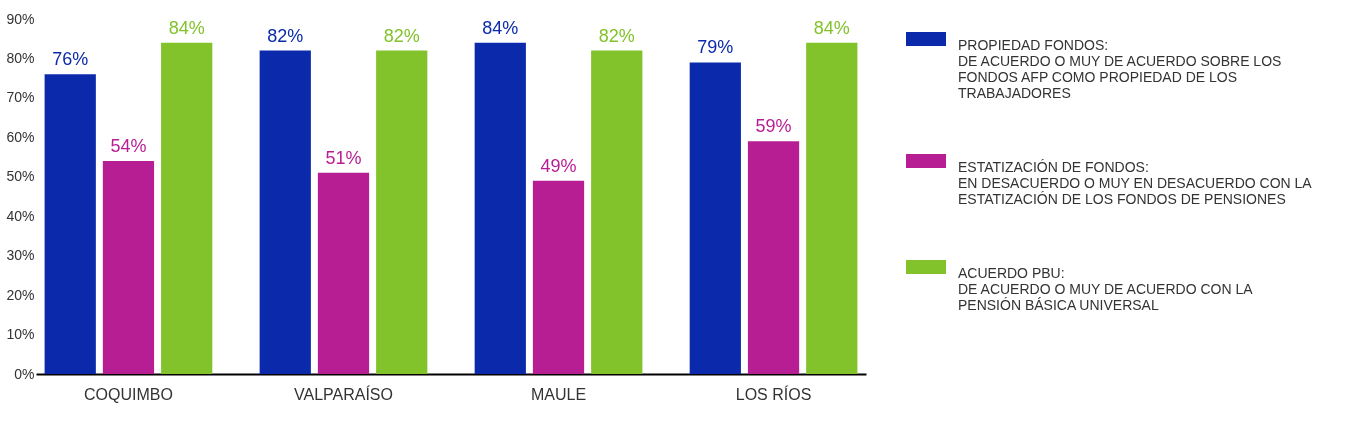 The width and height of the screenshot is (1355, 430). I want to click on data-label: 49%, so click(558, 165).